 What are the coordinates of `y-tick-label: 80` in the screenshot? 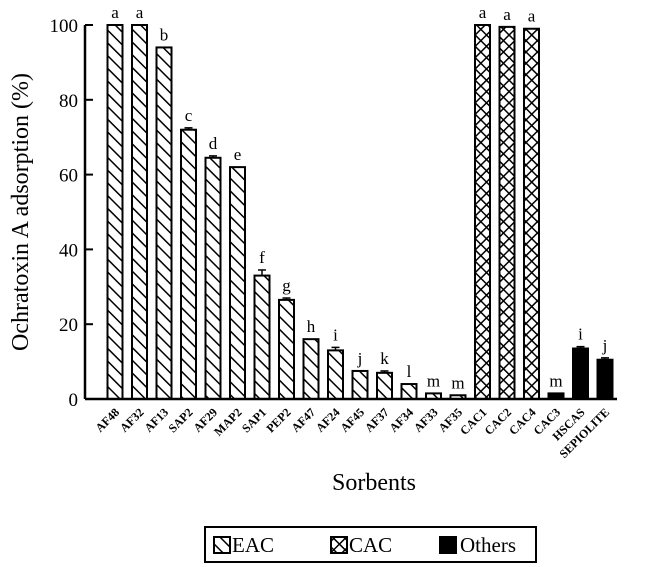 It's located at (68, 101).